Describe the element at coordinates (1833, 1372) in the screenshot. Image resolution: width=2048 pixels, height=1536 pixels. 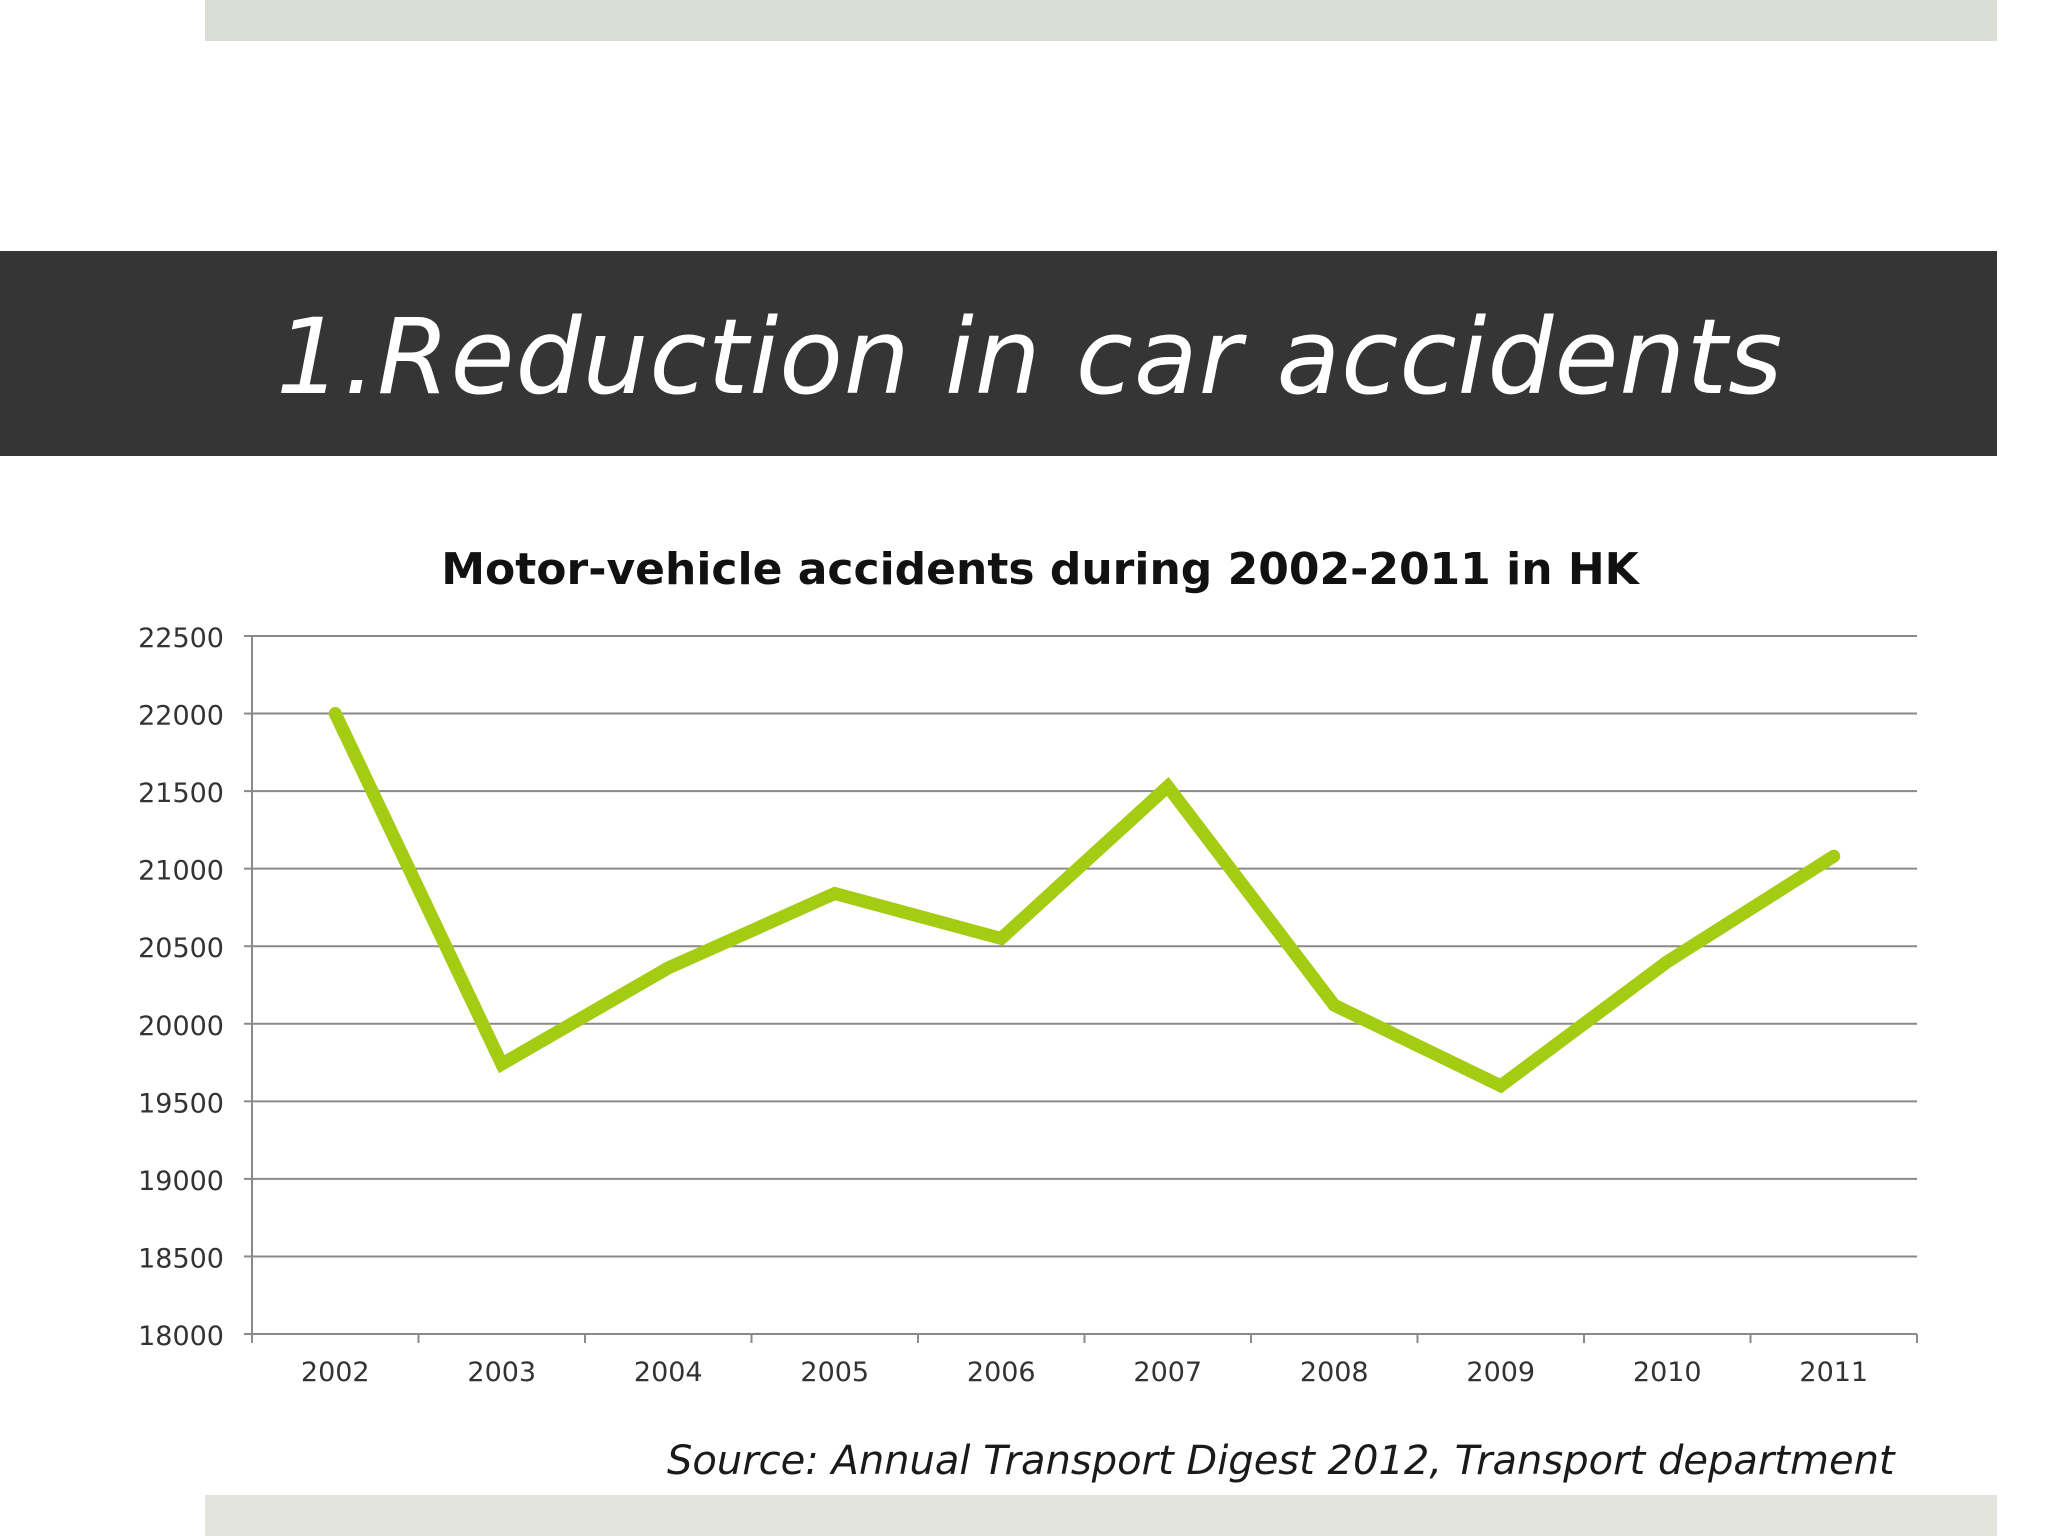
I see `x-tick-label: 2011` at that location.